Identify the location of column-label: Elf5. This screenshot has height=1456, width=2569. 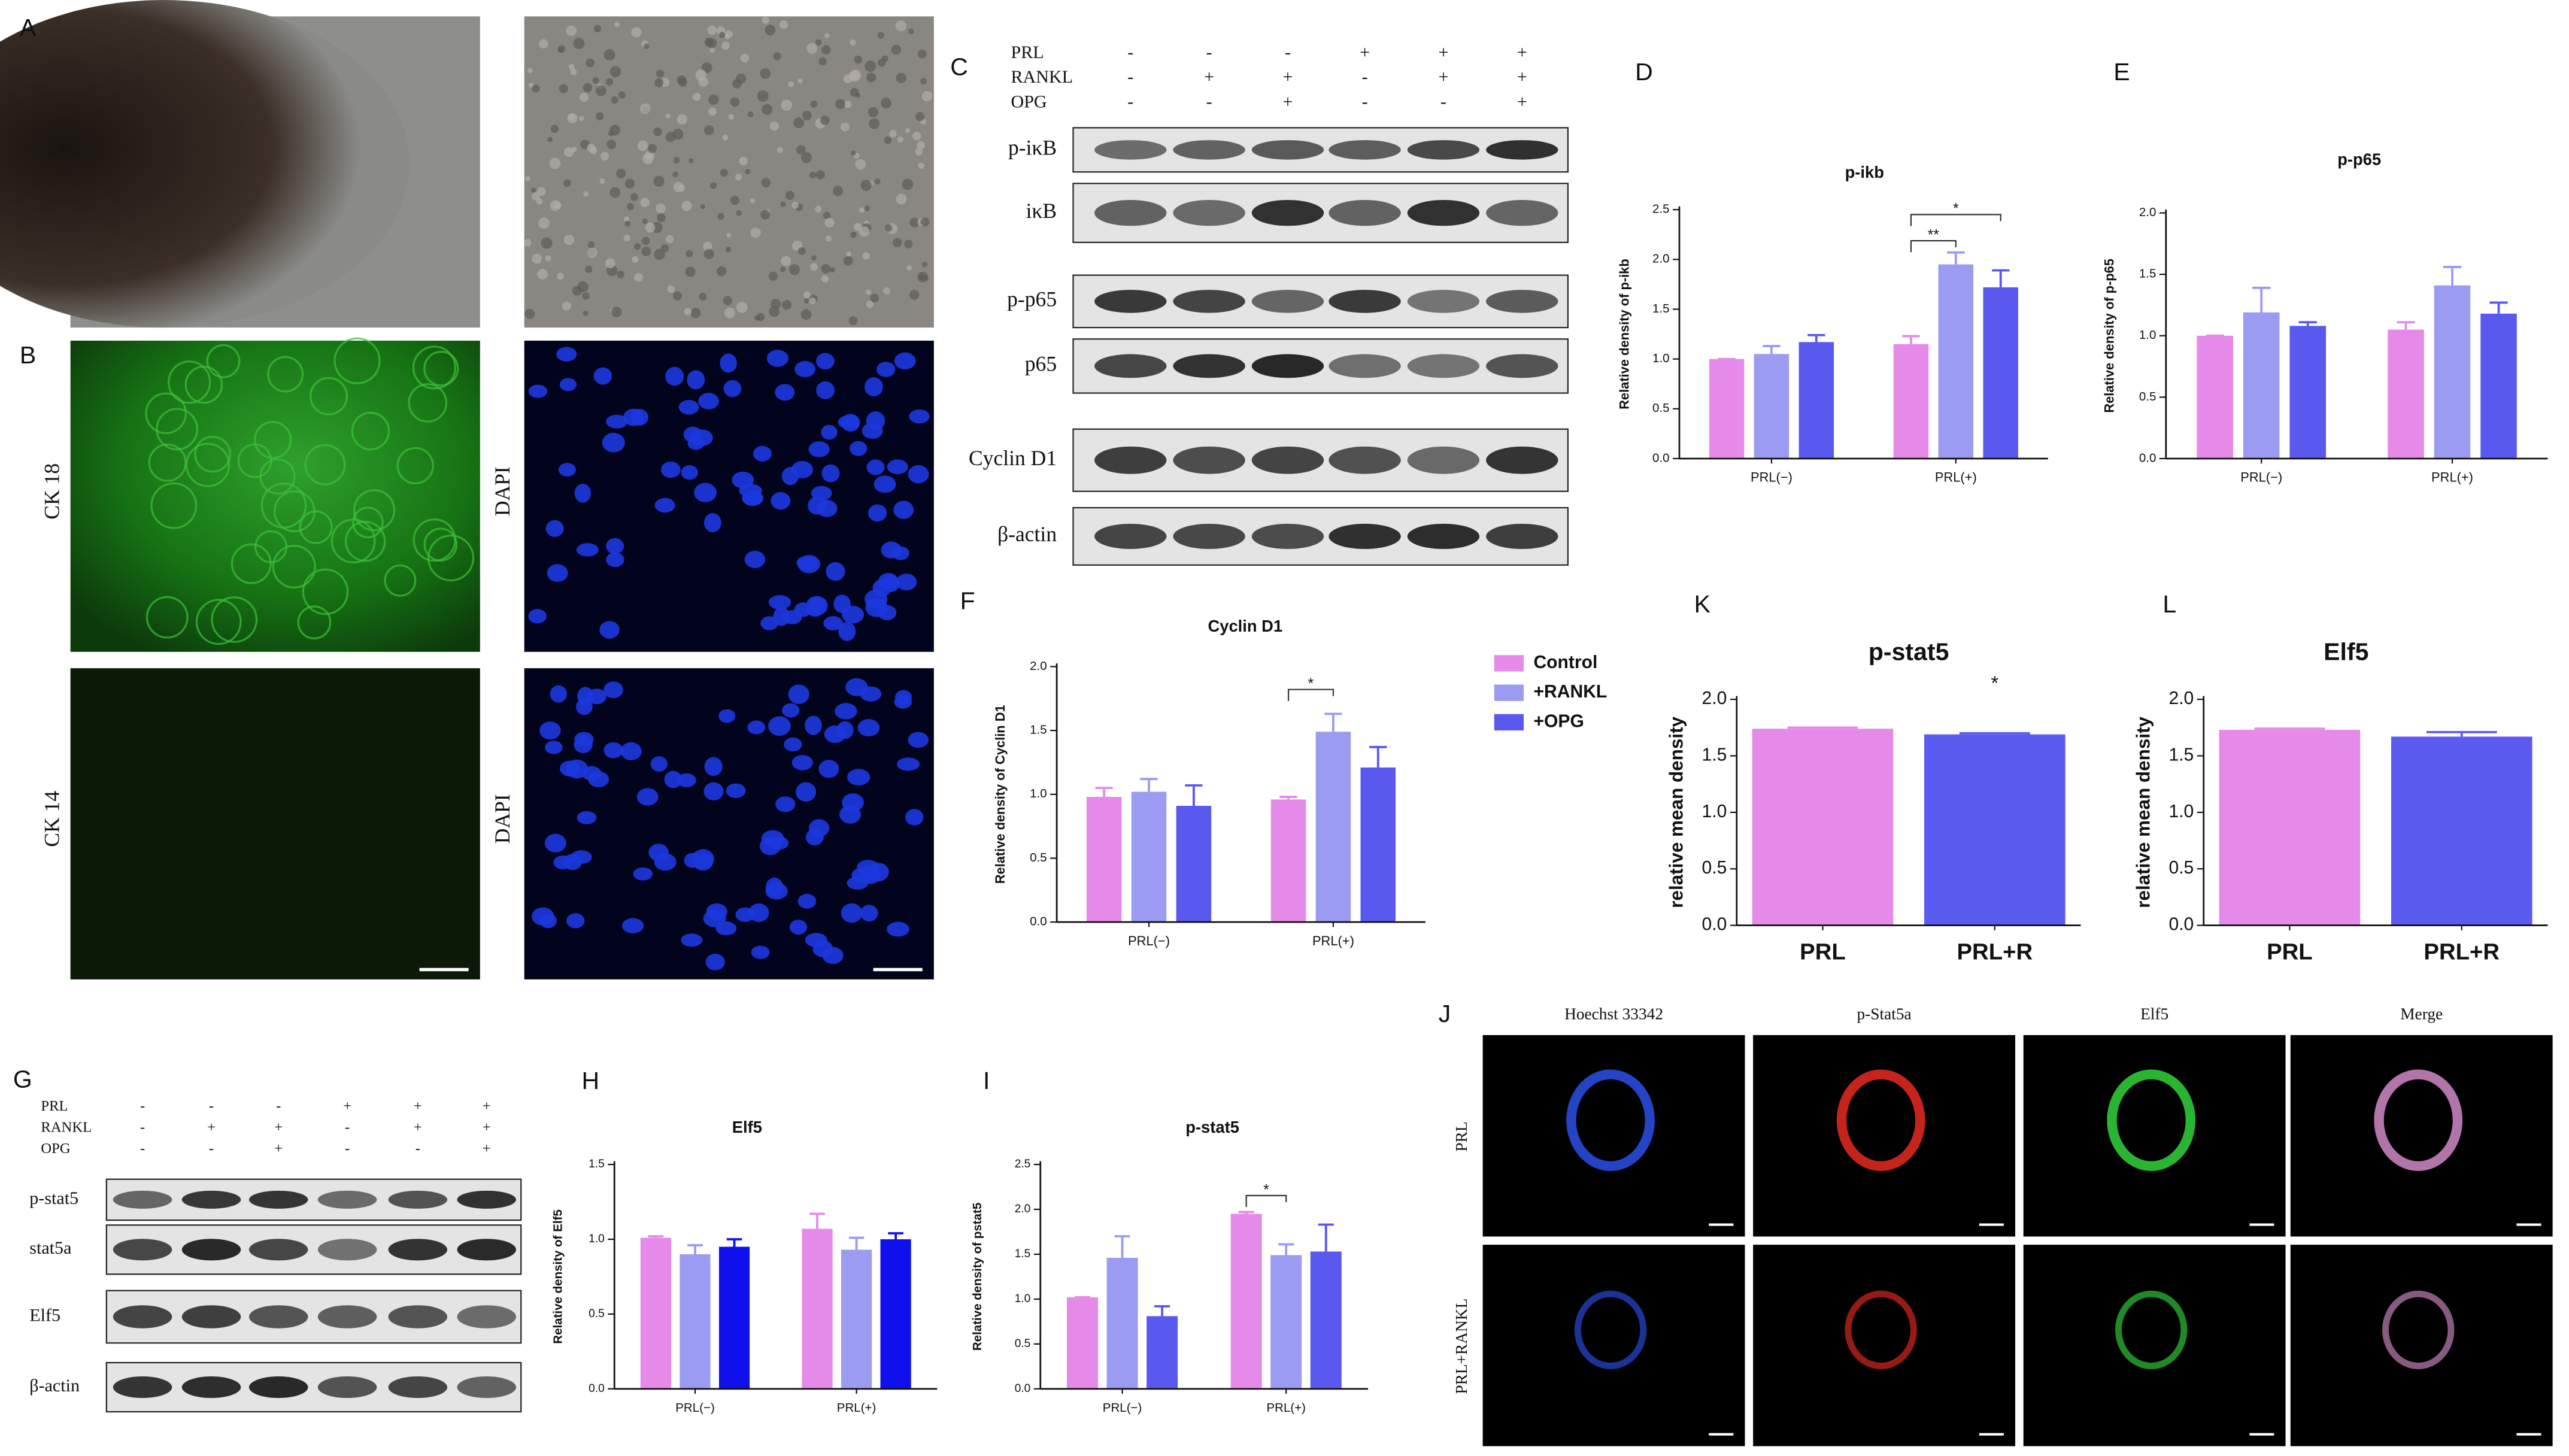
(2154, 1014).